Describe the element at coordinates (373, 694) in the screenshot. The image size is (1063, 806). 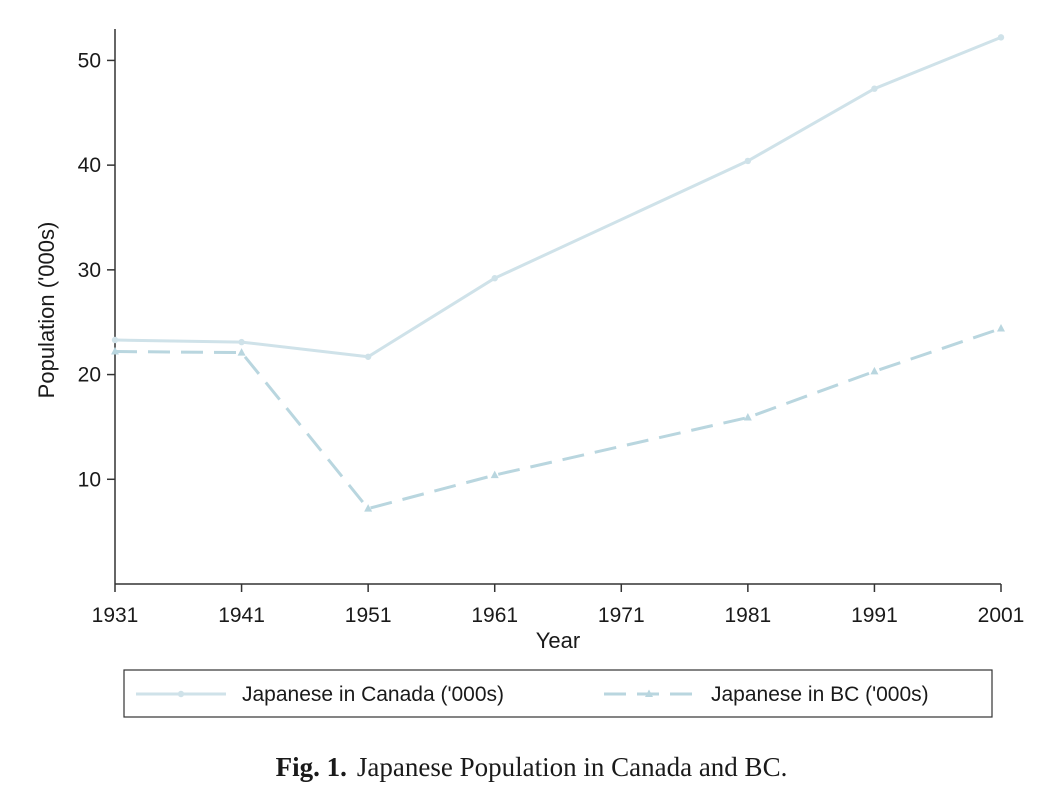
I see `legend-label-canada: Japanese in Canada ('000s)` at that location.